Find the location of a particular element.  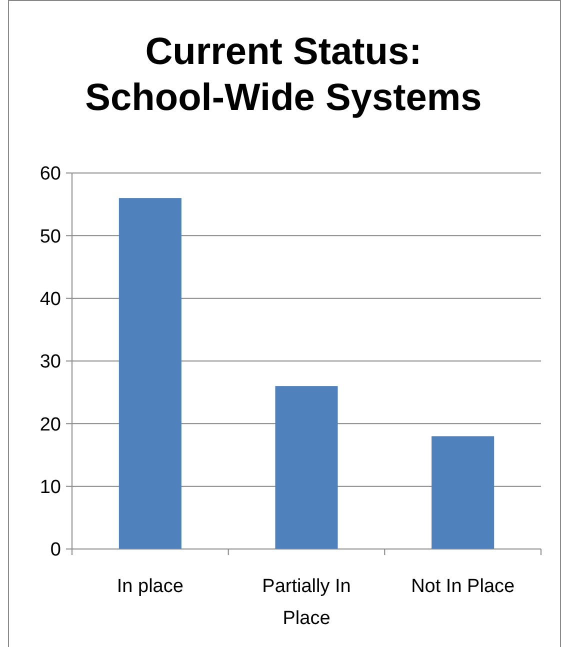

y-tick-label: 20 is located at coordinates (50, 425).